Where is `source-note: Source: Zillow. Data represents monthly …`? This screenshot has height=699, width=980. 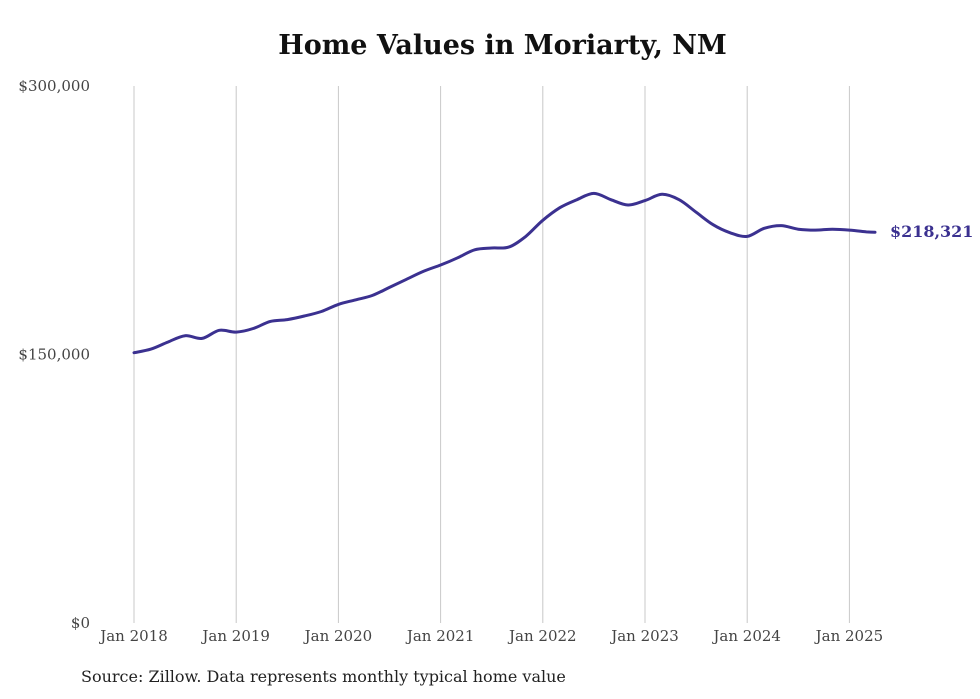 source-note: Source: Zillow. Data represents monthly … is located at coordinates (323, 676).